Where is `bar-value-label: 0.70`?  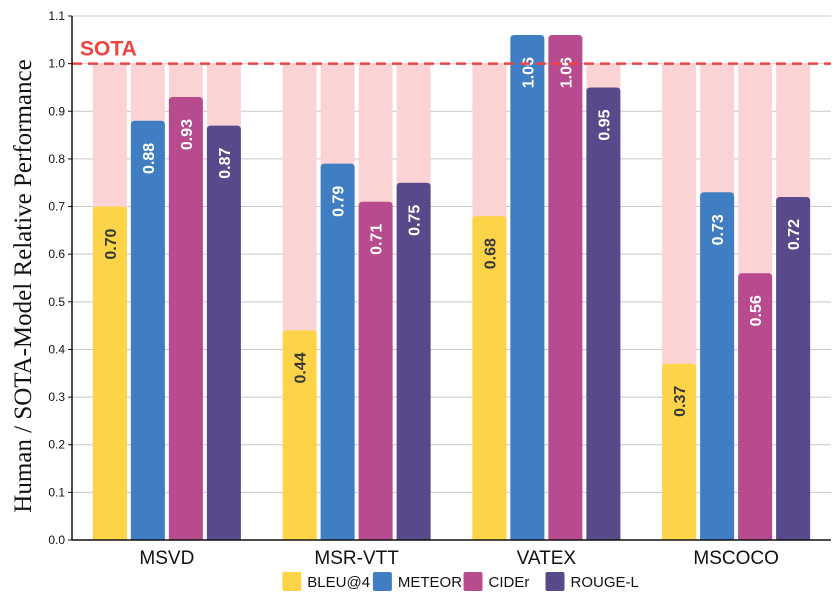 bar-value-label: 0.70 is located at coordinates (111, 243).